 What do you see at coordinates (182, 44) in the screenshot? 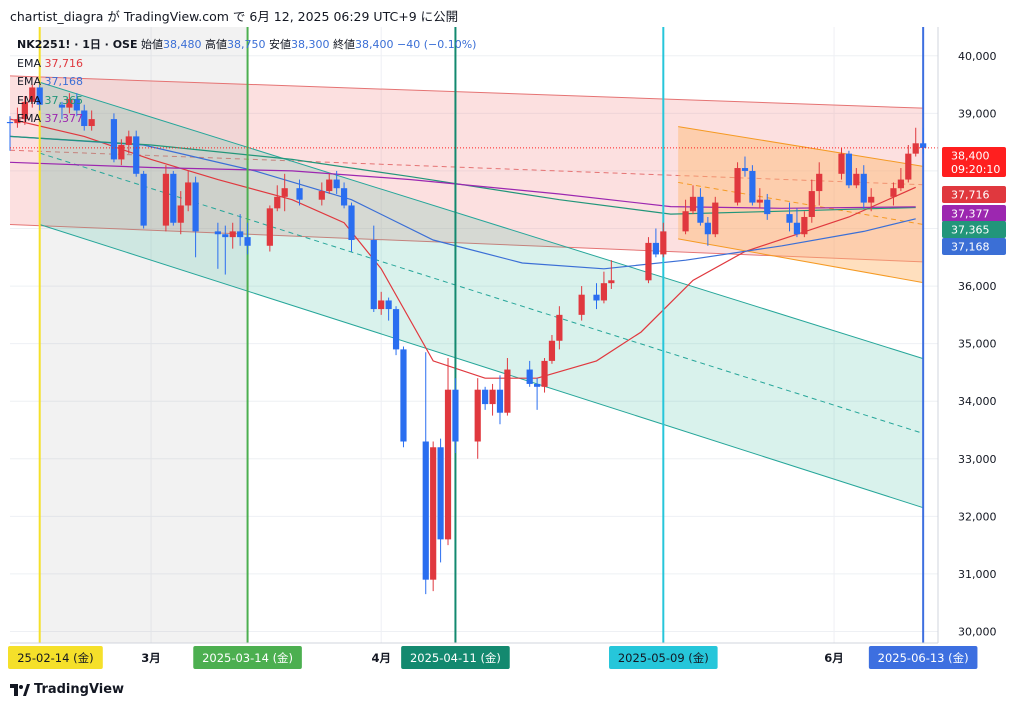
I see `open-value: 38,480` at bounding box center [182, 44].